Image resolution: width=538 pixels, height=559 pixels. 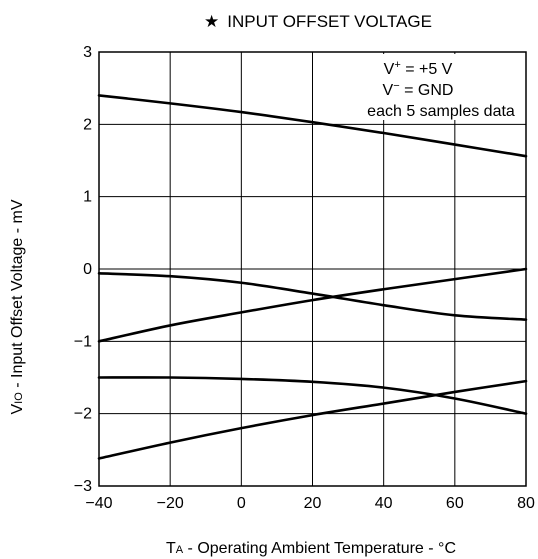 What do you see at coordinates (87, 124) in the screenshot?
I see `y-tick-label: 2` at bounding box center [87, 124].